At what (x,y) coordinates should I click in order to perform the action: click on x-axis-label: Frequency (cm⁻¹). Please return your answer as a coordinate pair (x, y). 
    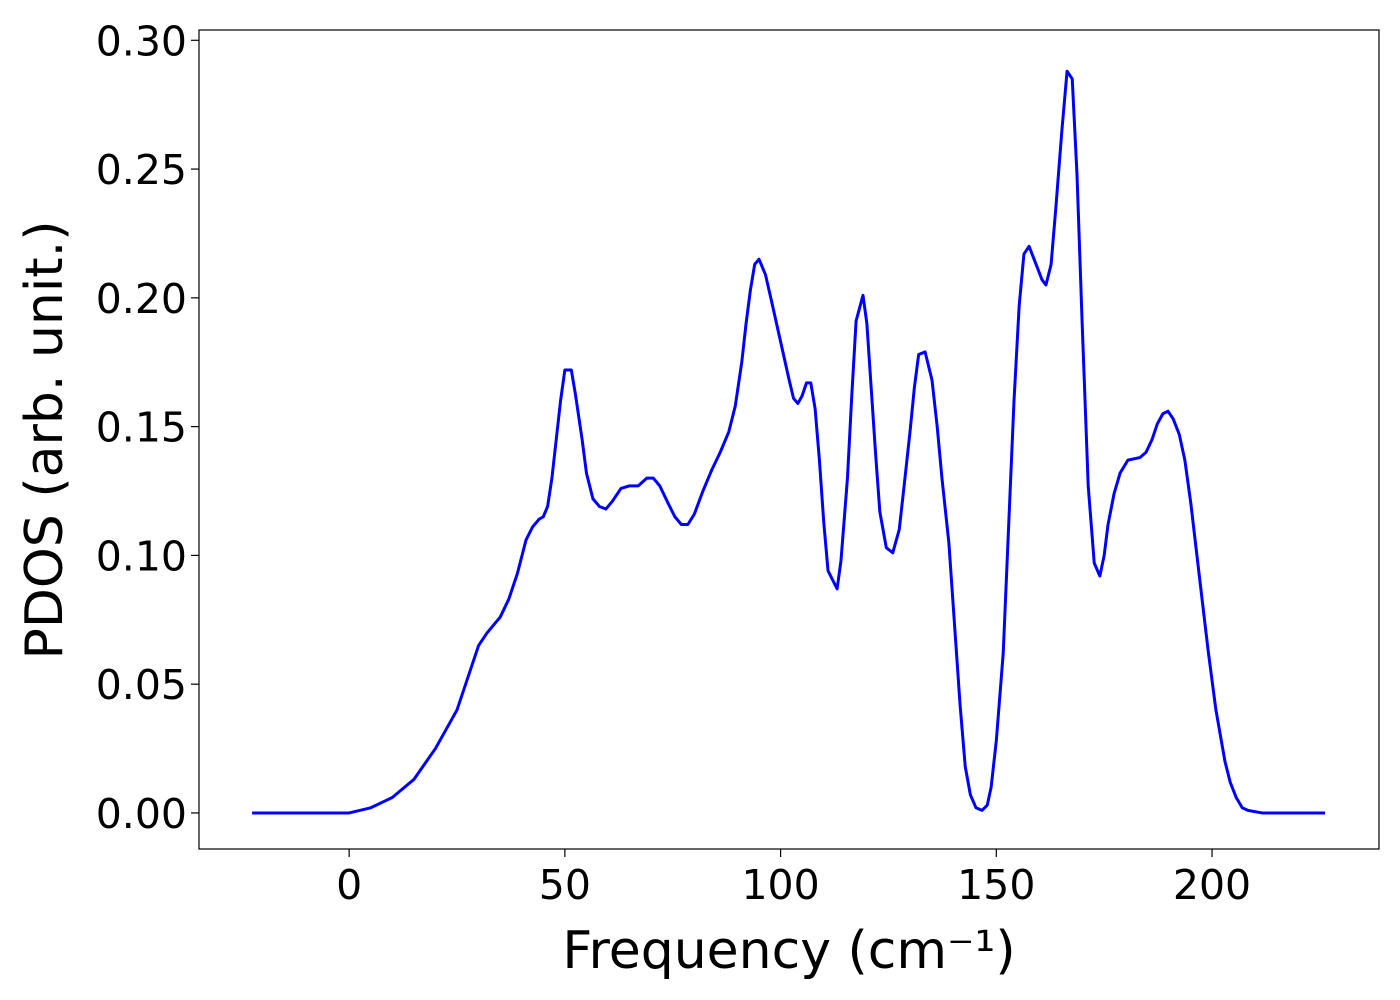
    Looking at the image, I should click on (788, 951).